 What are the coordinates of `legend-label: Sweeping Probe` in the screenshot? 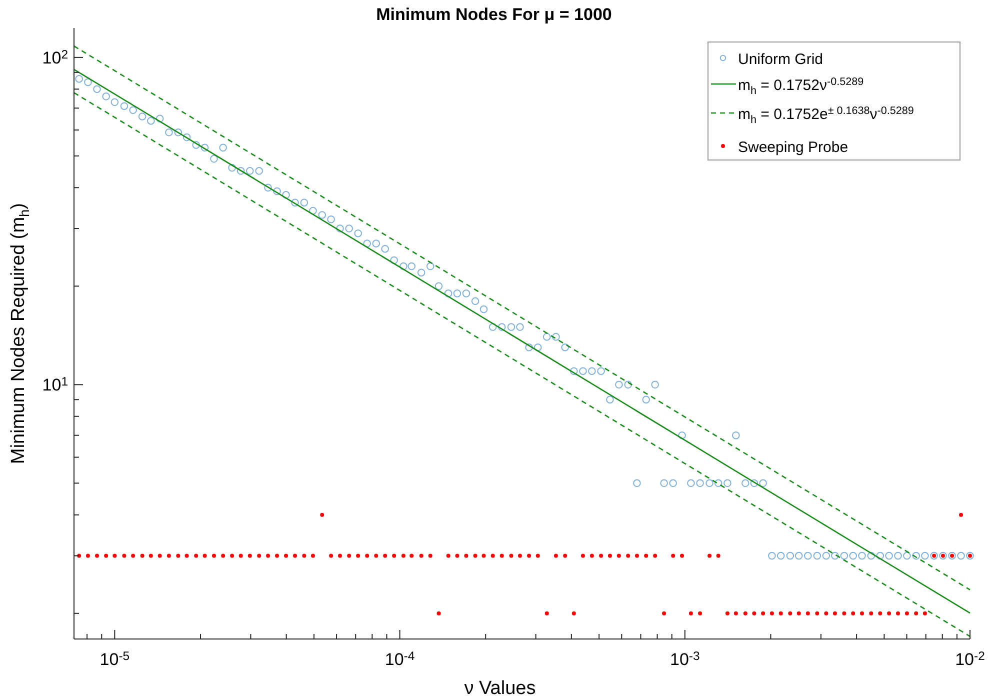 It's located at (793, 147).